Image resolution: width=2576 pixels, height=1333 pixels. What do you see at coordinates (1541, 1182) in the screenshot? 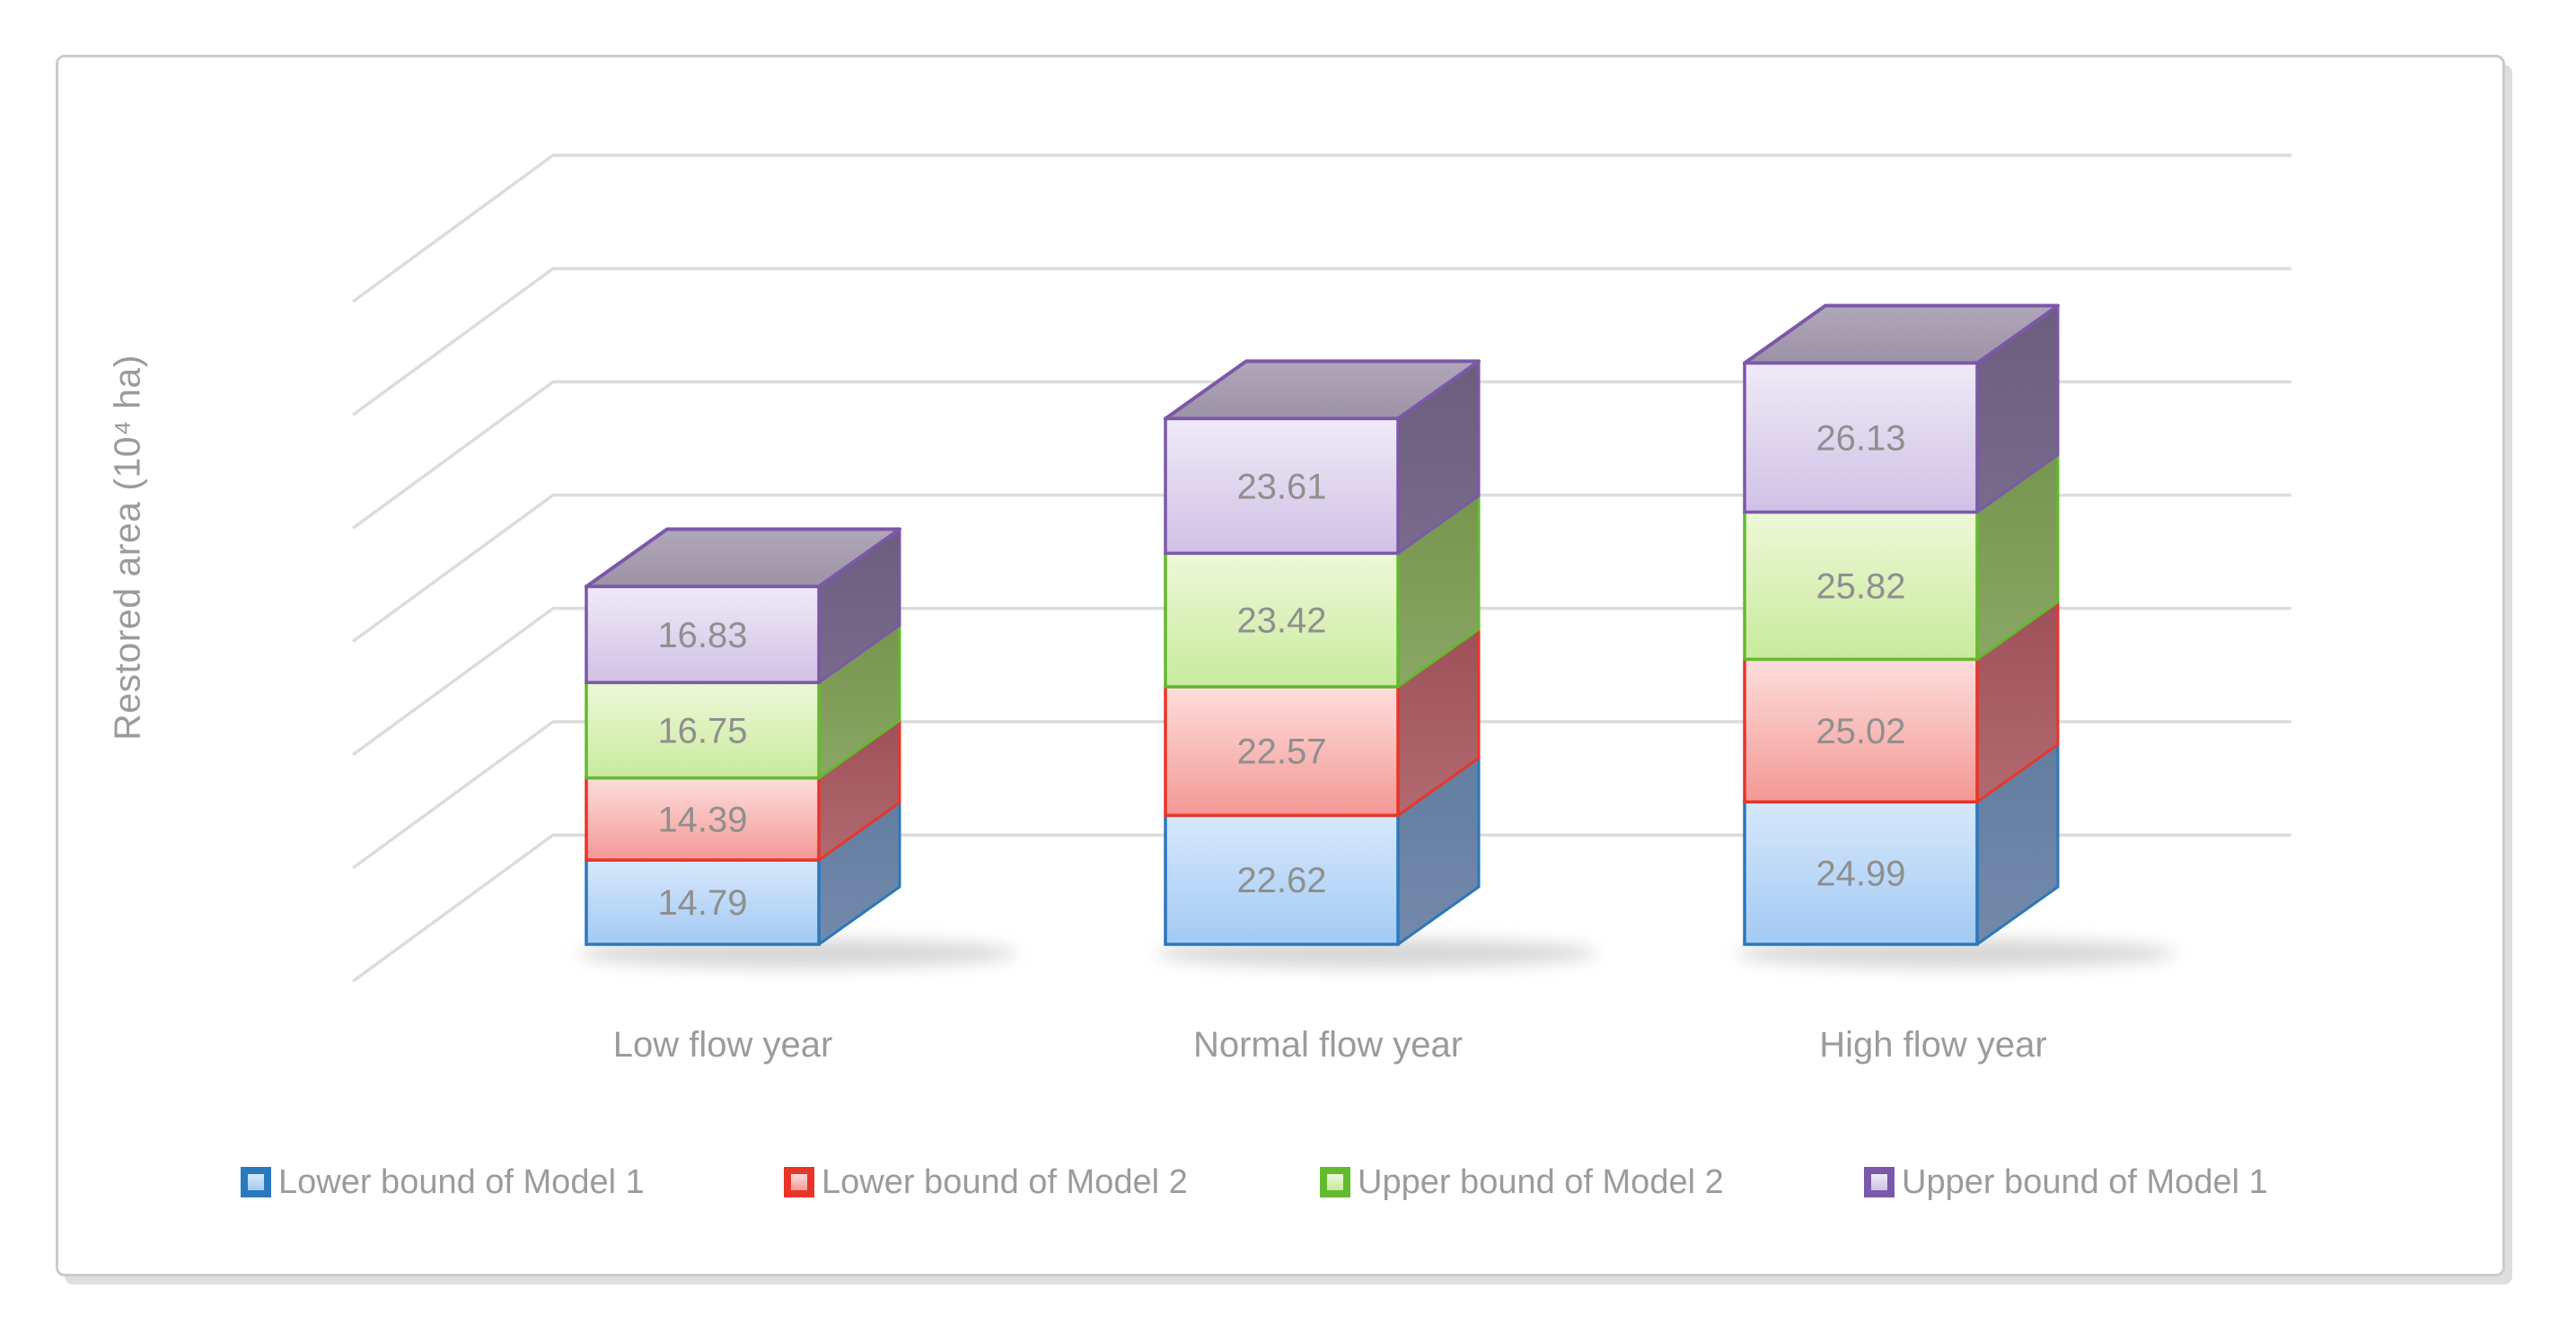
I see `legend-item-label: Upper bound of Model 2` at bounding box center [1541, 1182].